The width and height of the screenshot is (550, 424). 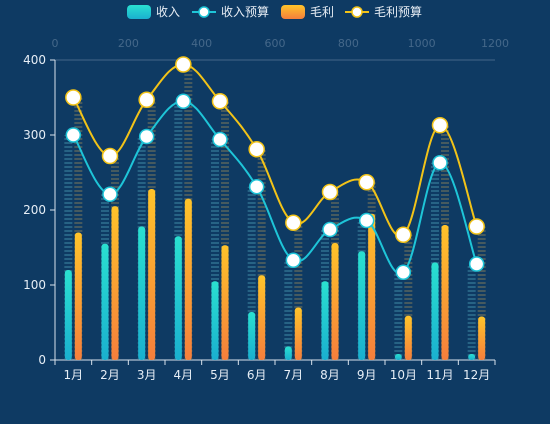 I want to click on x-axis-tick-label: 1月, so click(x=74, y=375).